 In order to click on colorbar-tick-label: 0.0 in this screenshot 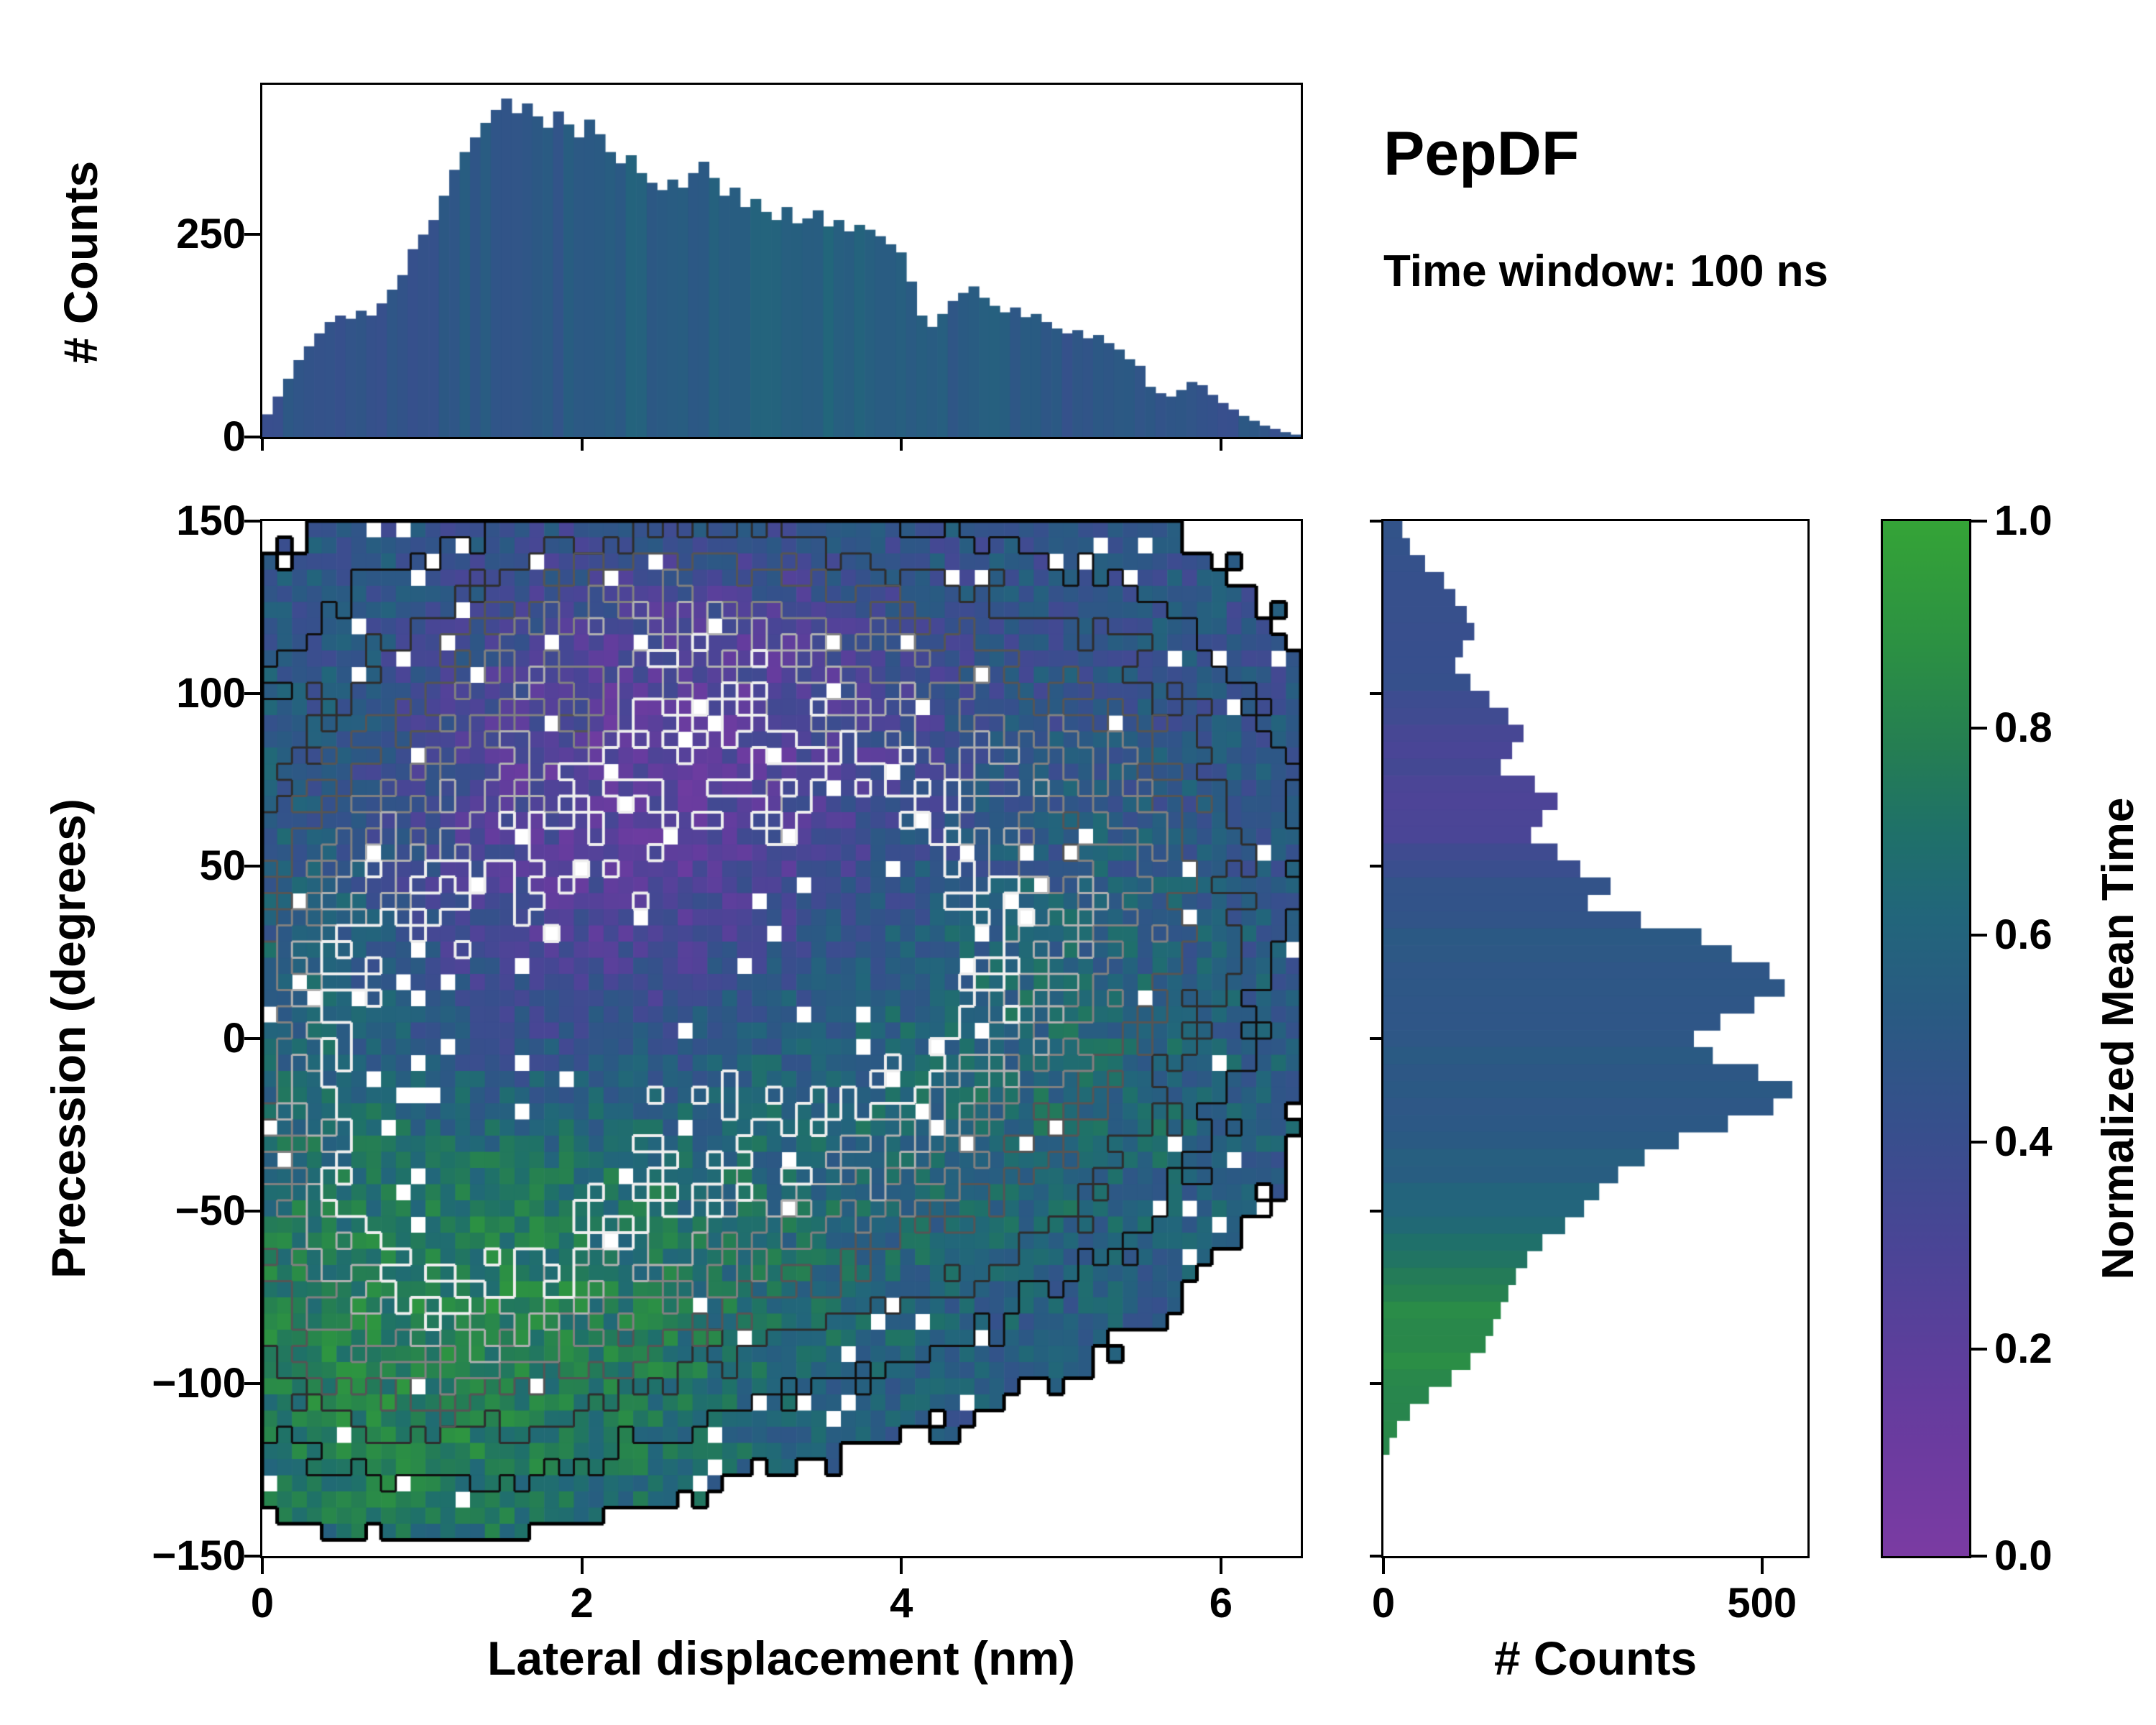, I will do `click(2024, 1555)`.